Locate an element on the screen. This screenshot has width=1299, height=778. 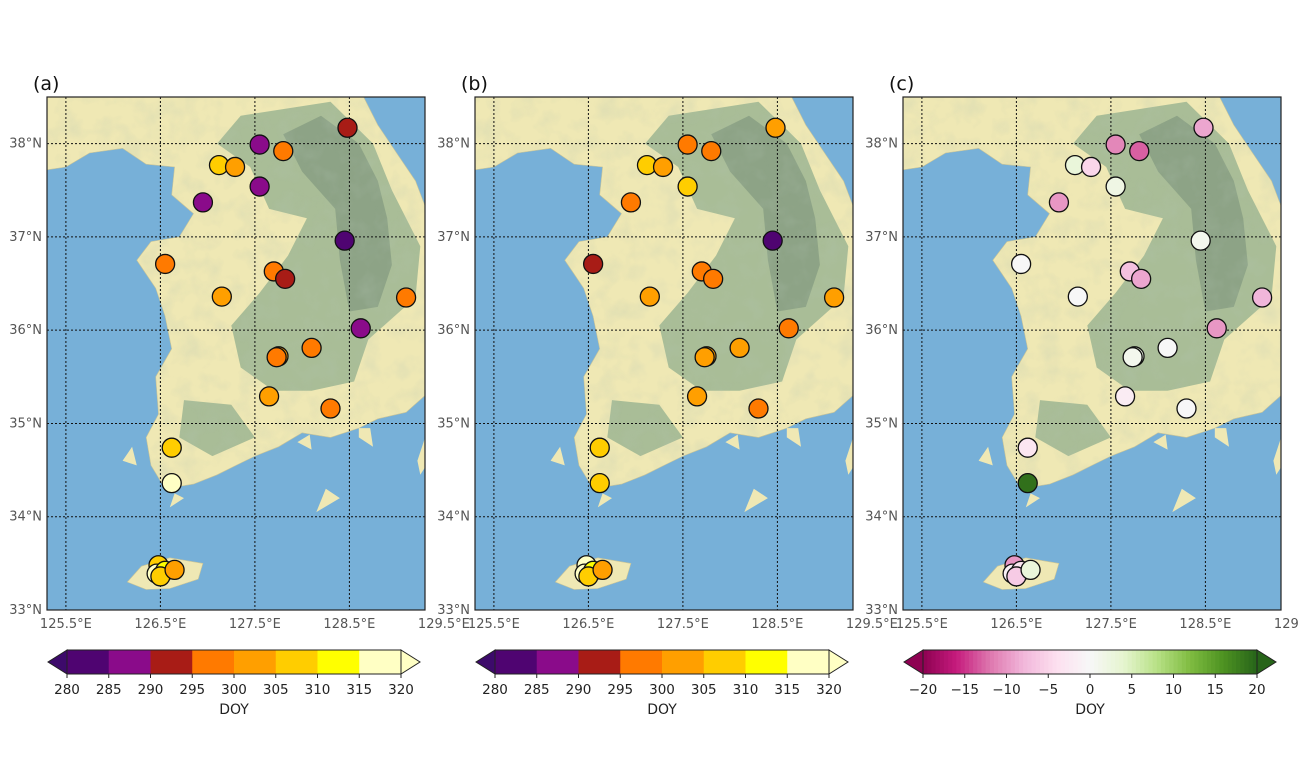
colorbar-tick-label: 315 is located at coordinates (359, 690).